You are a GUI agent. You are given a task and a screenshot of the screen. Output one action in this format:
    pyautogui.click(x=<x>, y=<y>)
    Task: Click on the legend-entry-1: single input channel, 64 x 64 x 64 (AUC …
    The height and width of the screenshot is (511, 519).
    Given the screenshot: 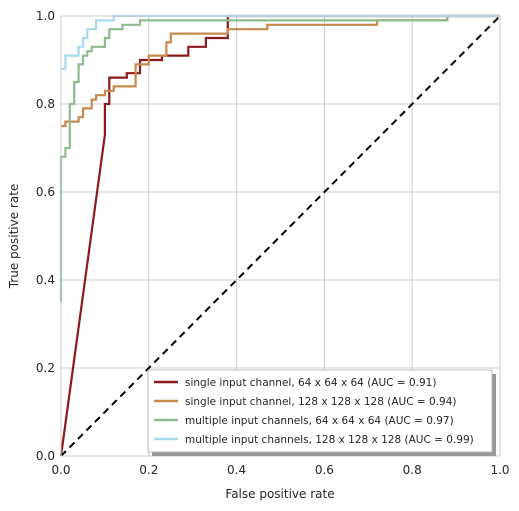 What is the action you would take?
    pyautogui.click(x=310, y=383)
    